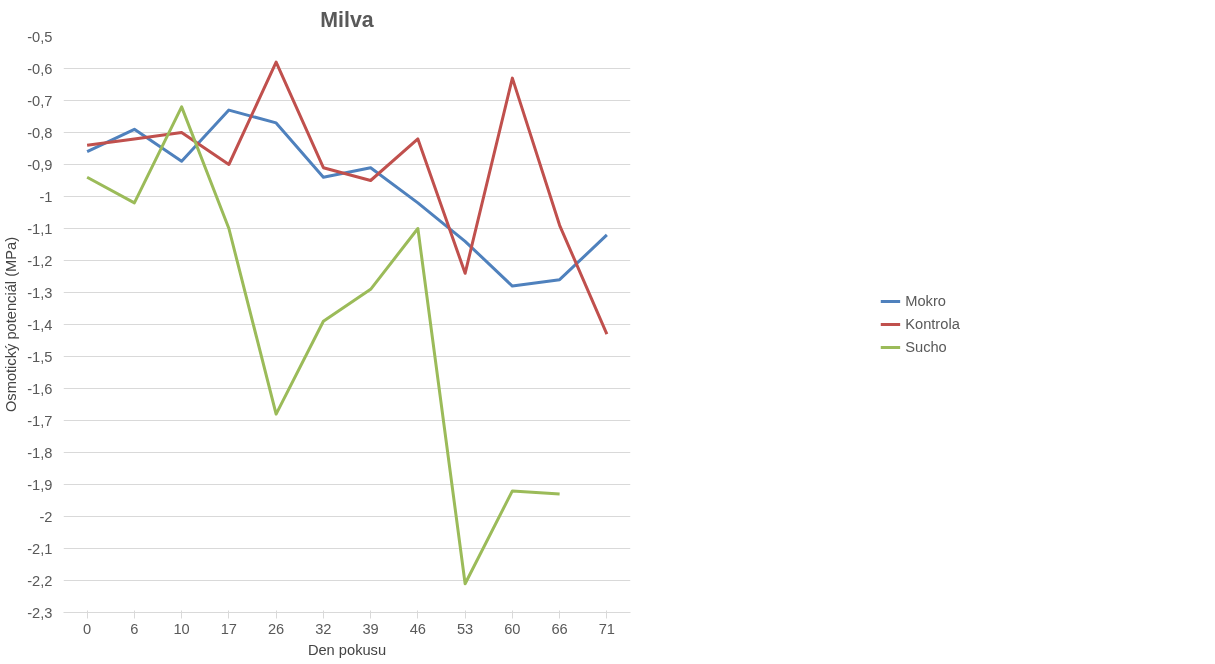  What do you see at coordinates (323, 628) in the screenshot?
I see `x-tick-label: 32` at bounding box center [323, 628].